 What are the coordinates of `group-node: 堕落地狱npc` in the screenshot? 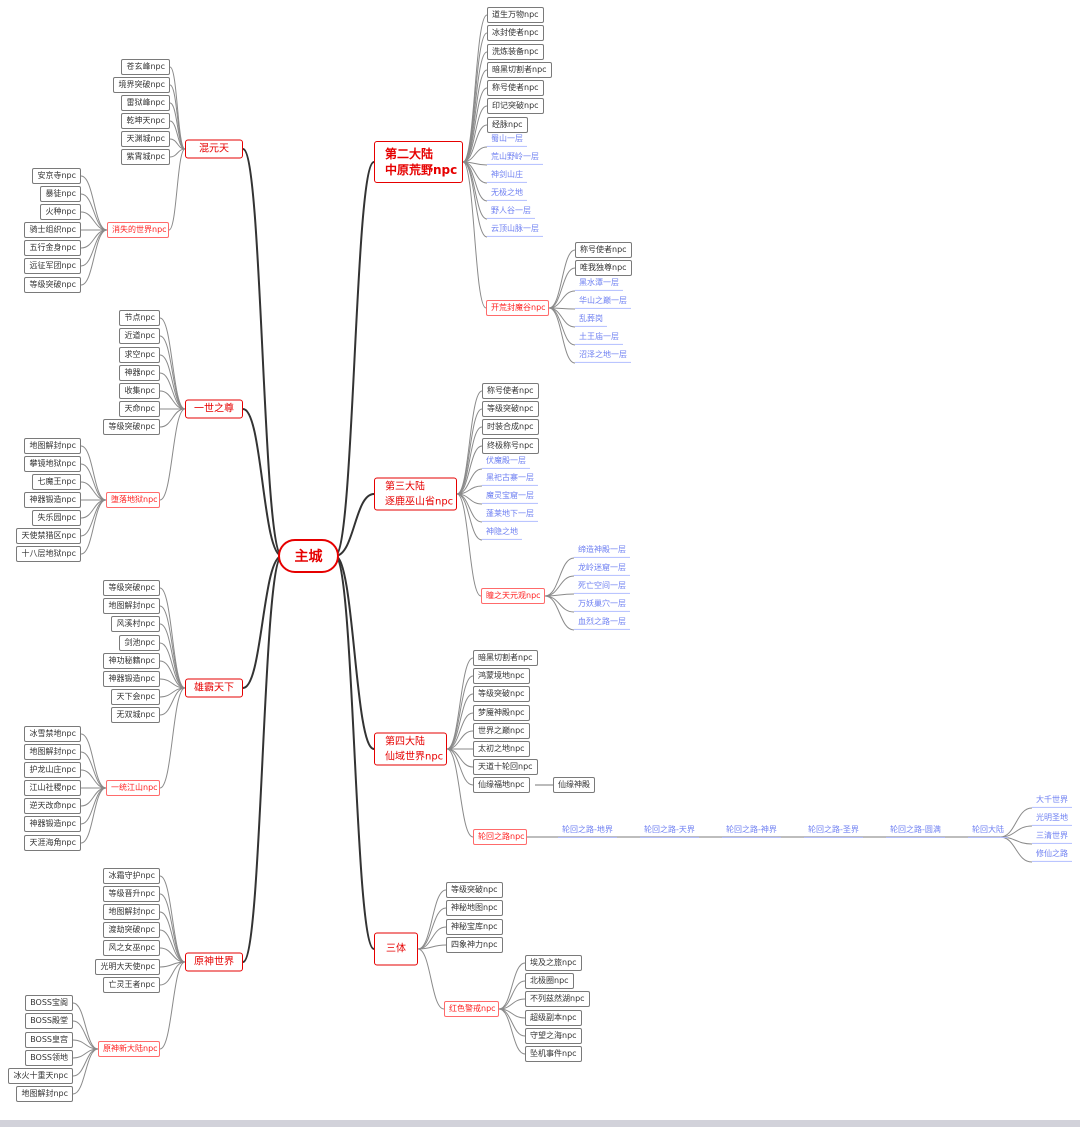 It's located at (133, 500).